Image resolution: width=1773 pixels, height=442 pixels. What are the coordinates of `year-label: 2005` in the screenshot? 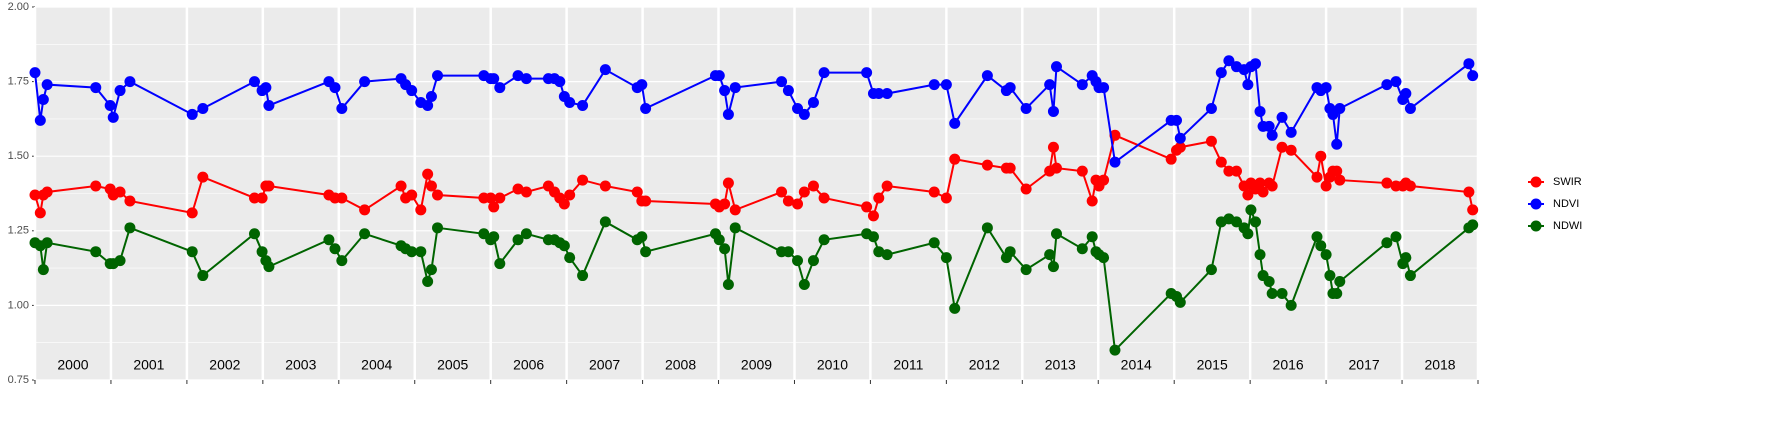 It's located at (452, 365).